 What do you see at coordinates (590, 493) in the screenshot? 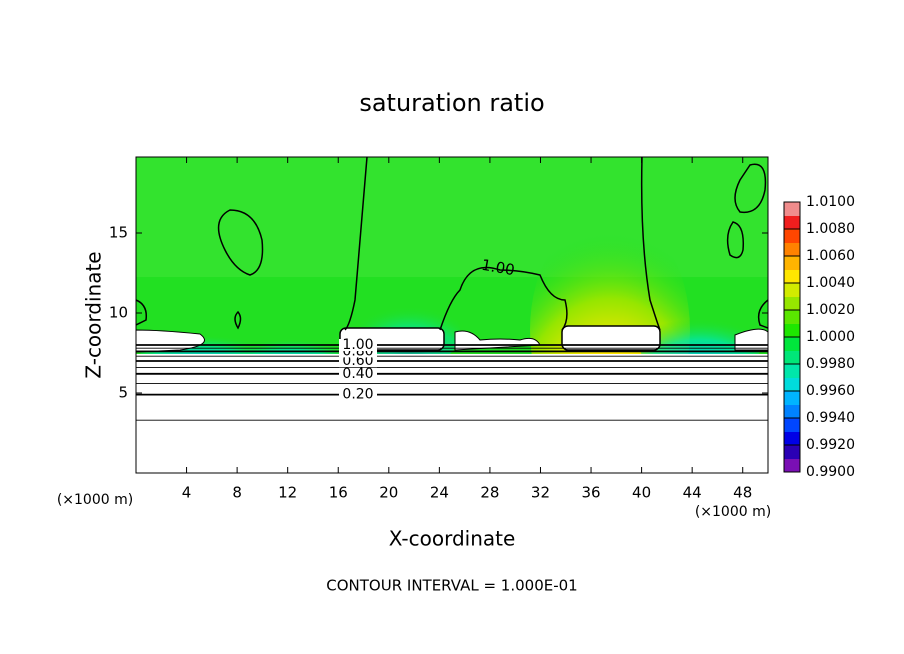
I see `x-tick-label: 36` at bounding box center [590, 493].